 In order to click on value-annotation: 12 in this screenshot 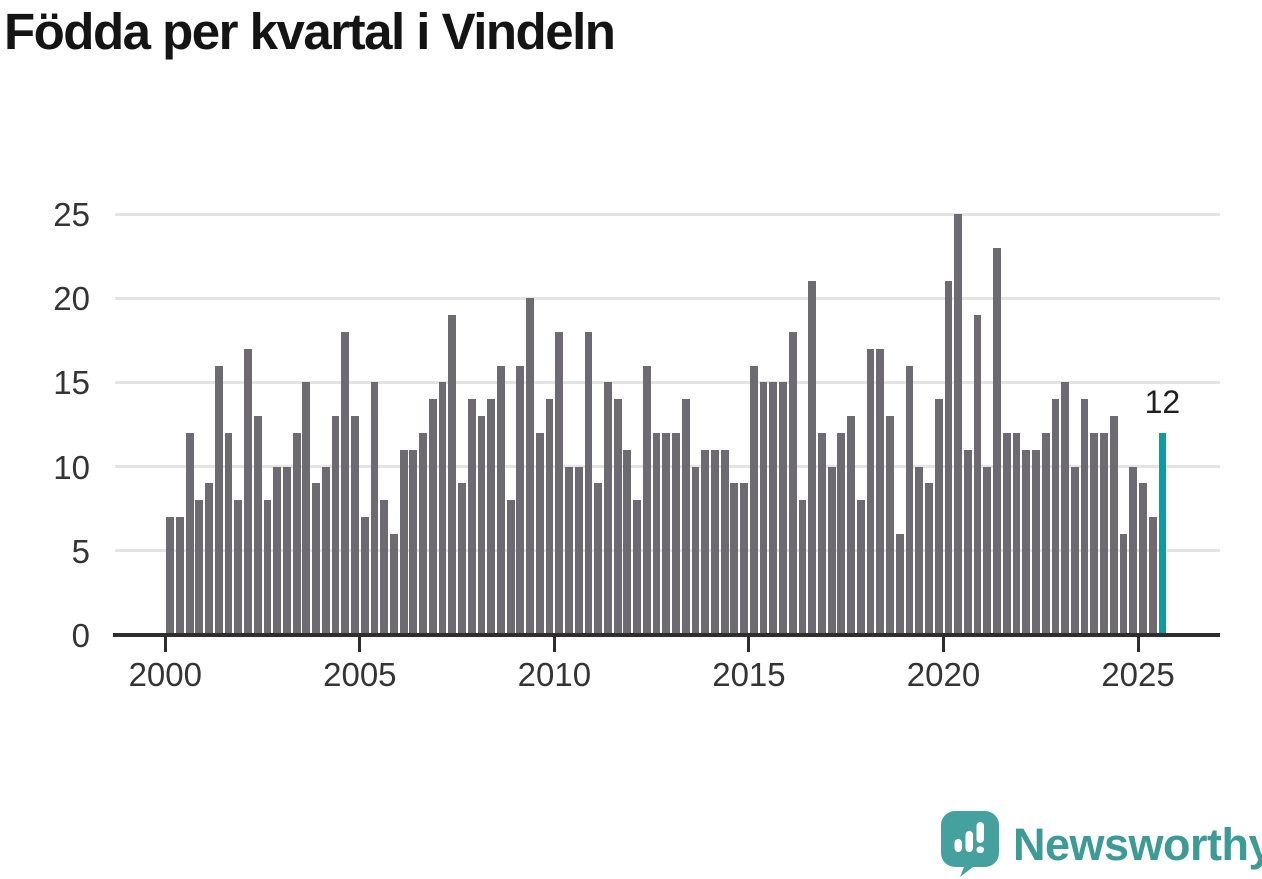, I will do `click(1162, 401)`.